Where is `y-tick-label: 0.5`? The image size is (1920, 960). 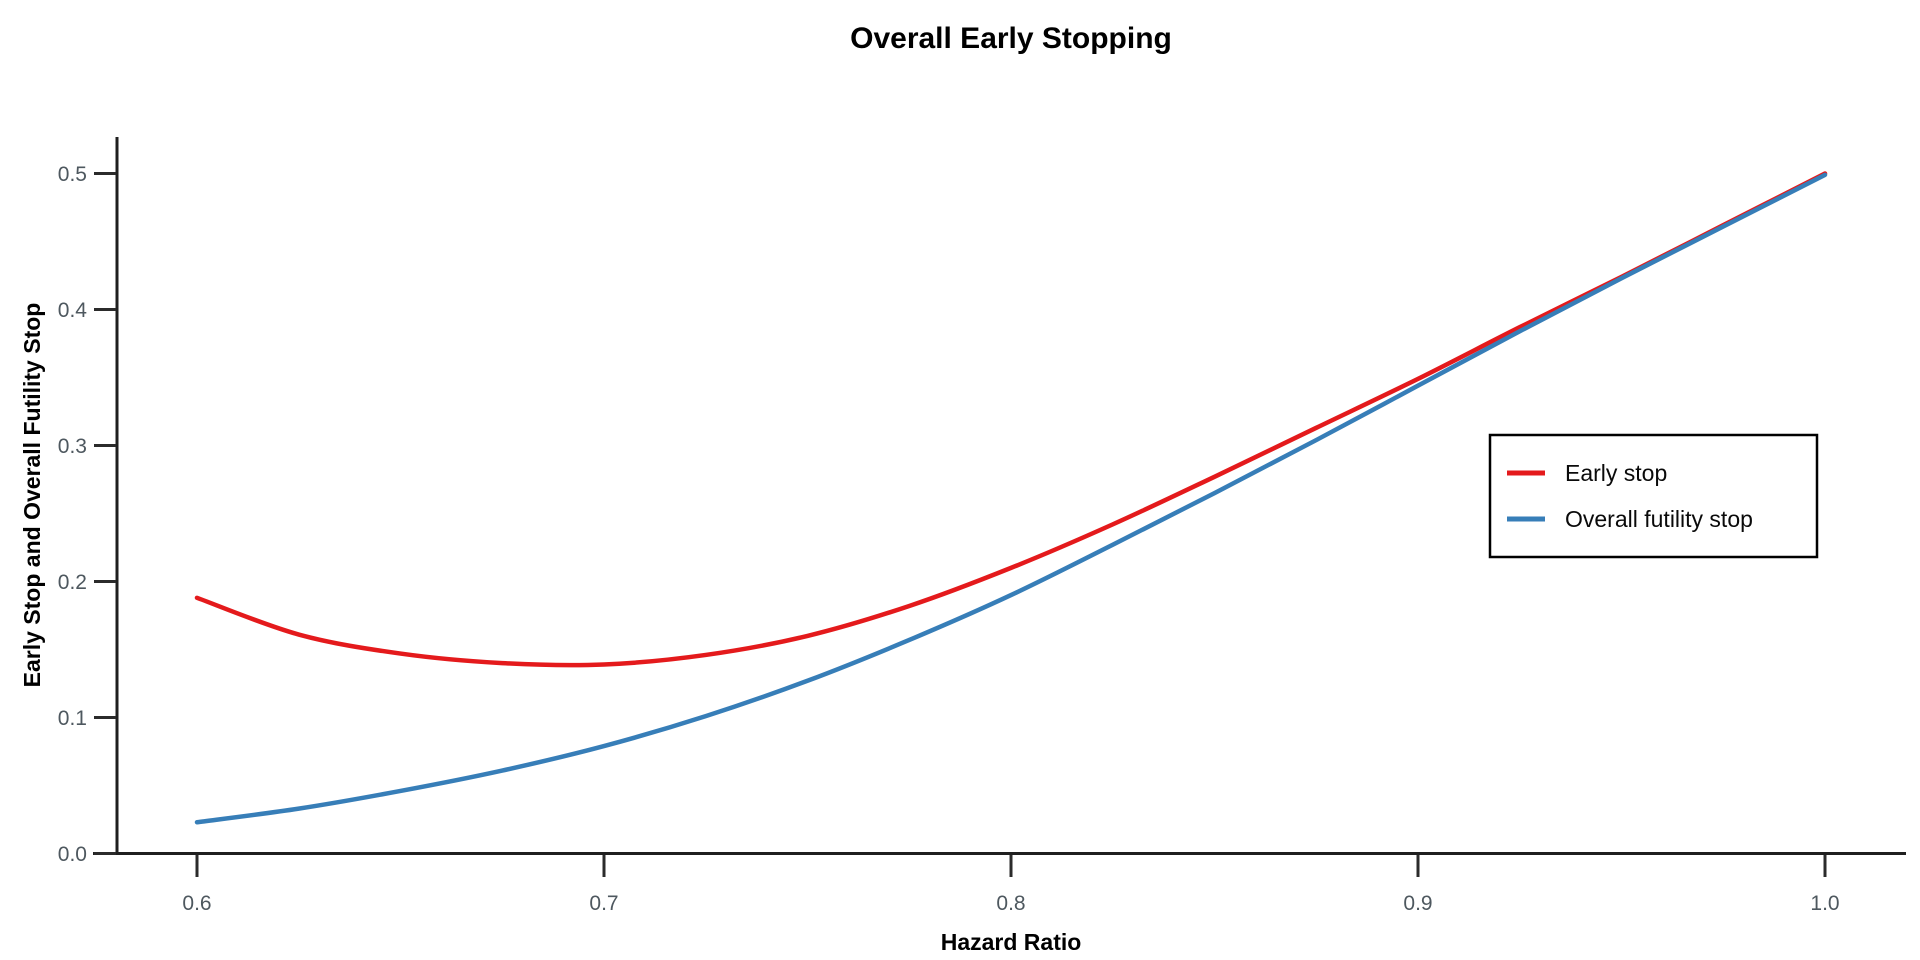
y-tick-label: 0.5 is located at coordinates (72, 174).